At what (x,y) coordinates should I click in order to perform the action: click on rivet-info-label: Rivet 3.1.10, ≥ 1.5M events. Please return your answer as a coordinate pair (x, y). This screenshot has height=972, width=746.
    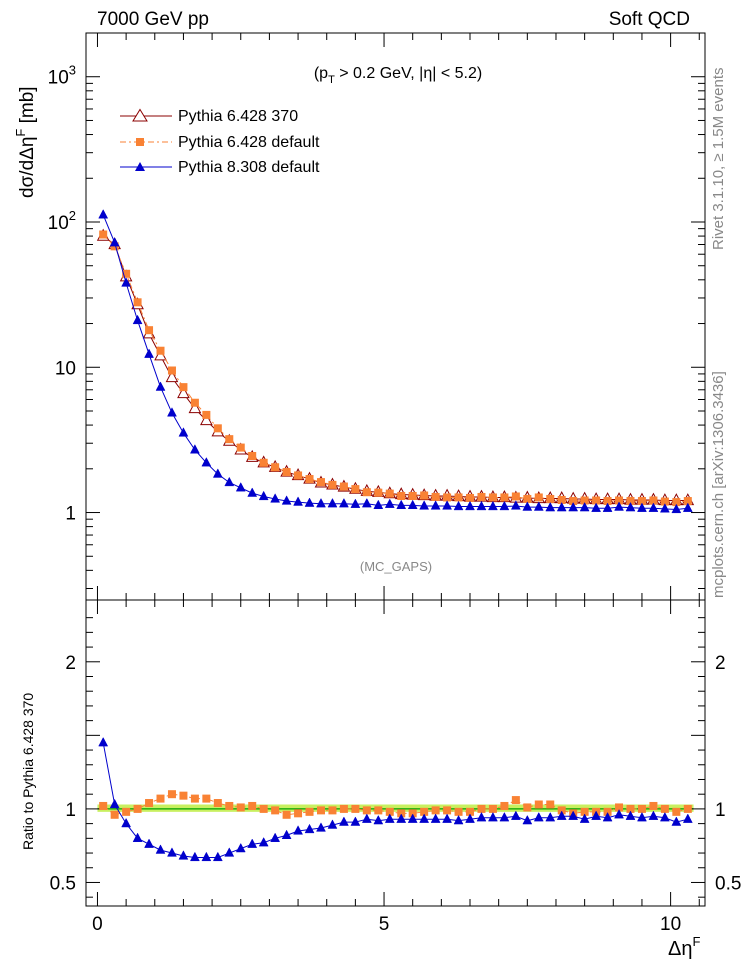
    Looking at the image, I should click on (718, 159).